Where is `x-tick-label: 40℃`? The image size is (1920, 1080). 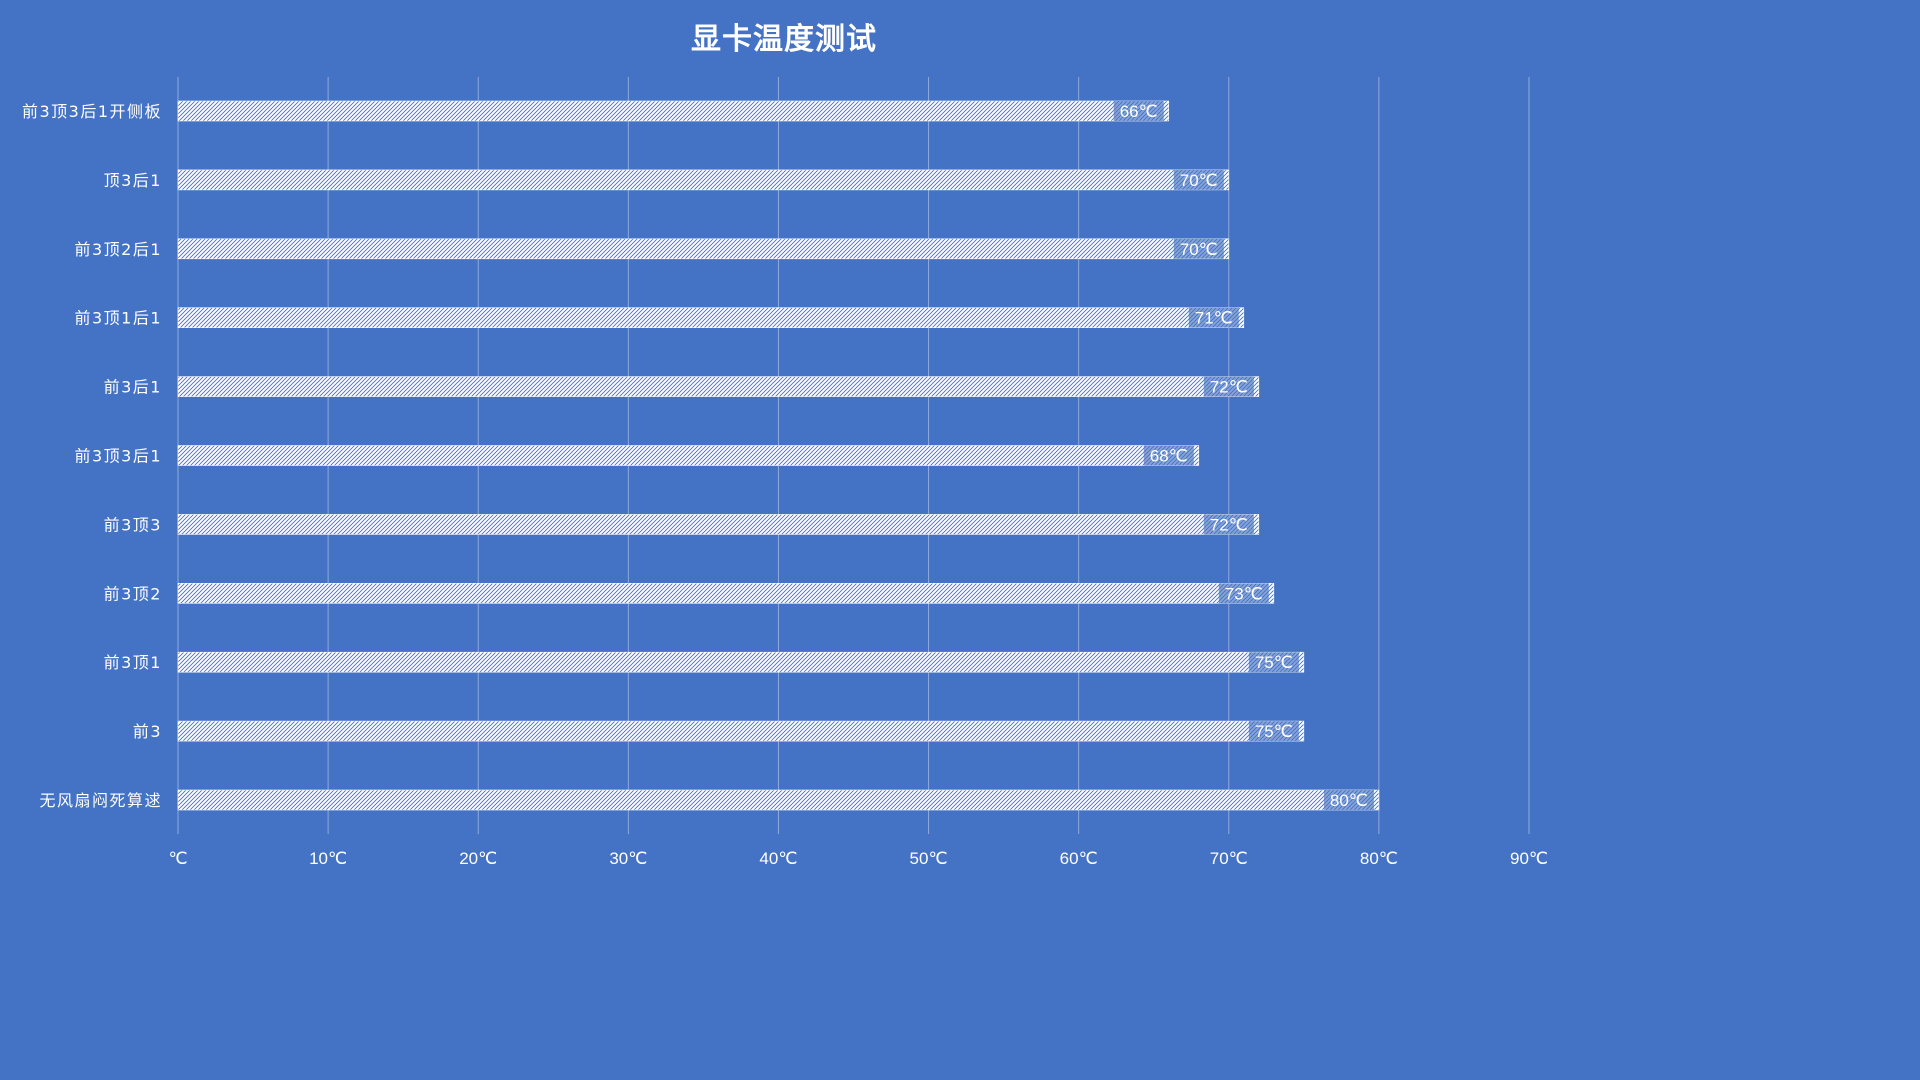 x-tick-label: 40℃ is located at coordinates (778, 858).